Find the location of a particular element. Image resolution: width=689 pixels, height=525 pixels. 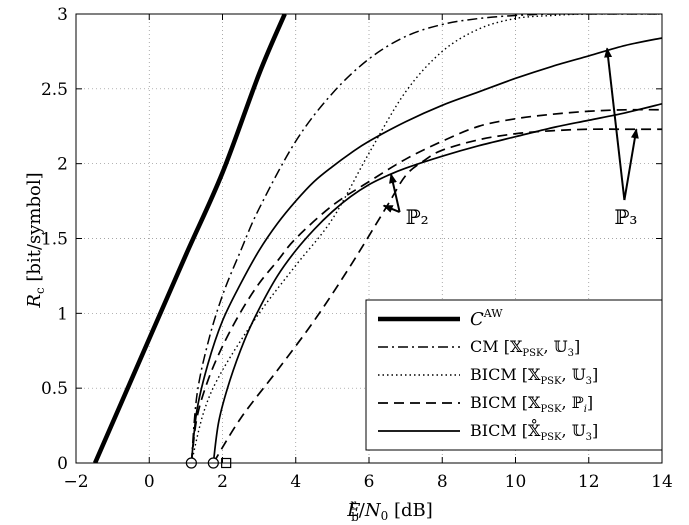

y-axis-label: Rc [bit/symbol] is located at coordinates (35, 240).